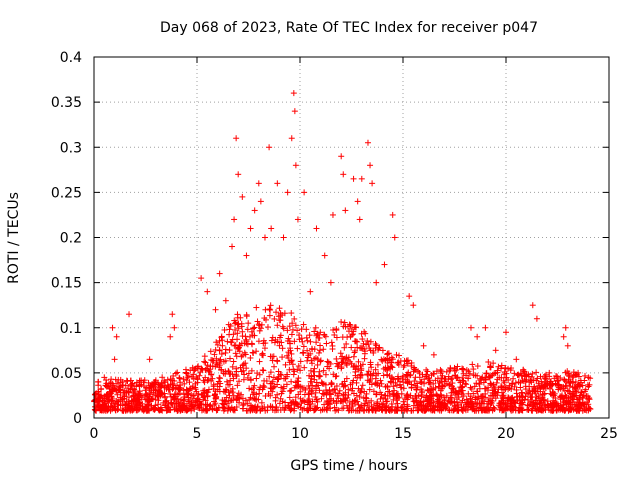 The image size is (640, 480). I want to click on y-tick-label: 0.3, so click(71, 148).